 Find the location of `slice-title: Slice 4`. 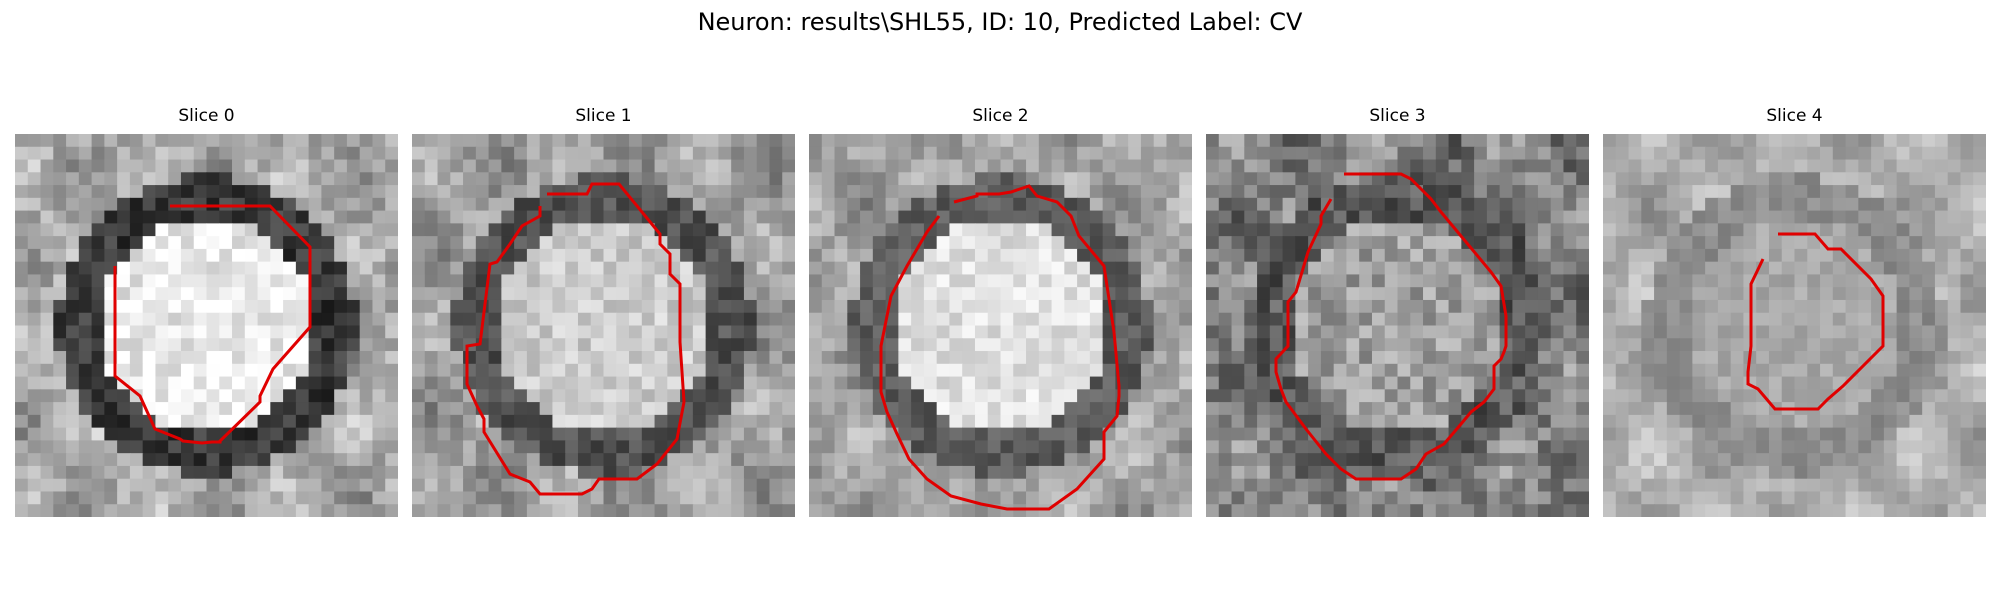

slice-title: Slice 4 is located at coordinates (1794, 116).